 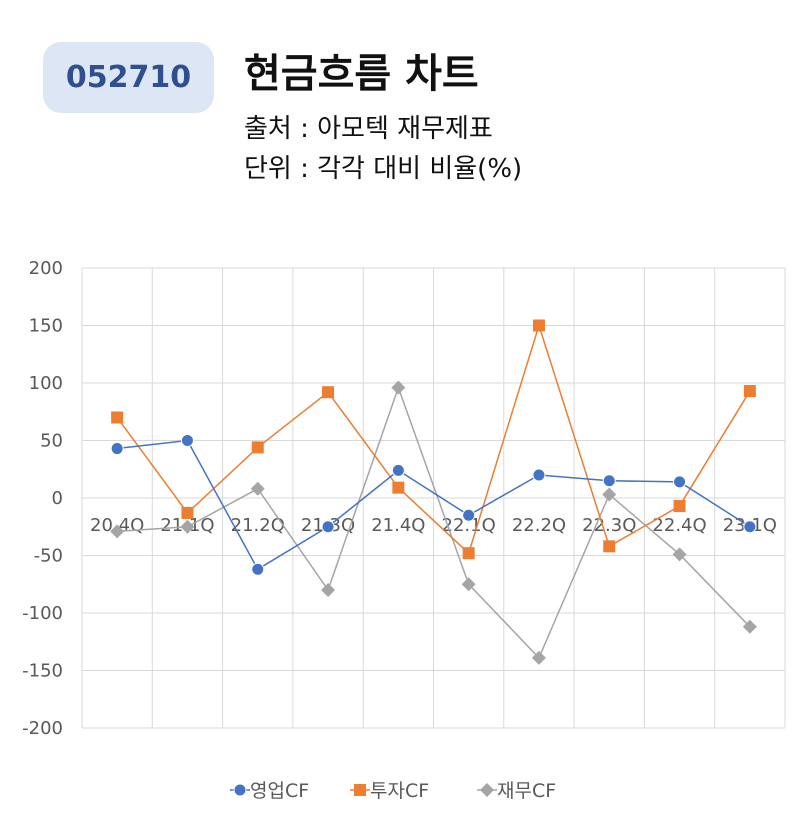 I want to click on stock-code-badge: 052710, so click(x=128, y=77).